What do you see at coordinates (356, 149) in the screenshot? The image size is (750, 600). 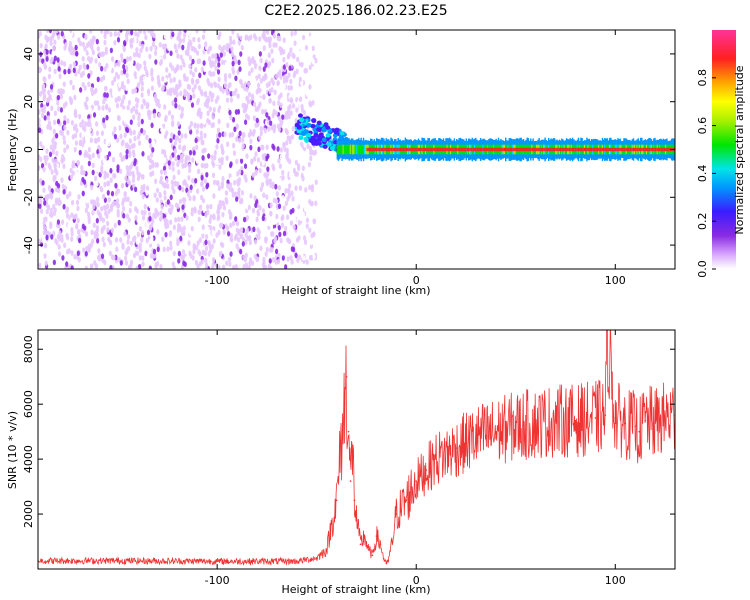 I see `band-mid` at bounding box center [356, 149].